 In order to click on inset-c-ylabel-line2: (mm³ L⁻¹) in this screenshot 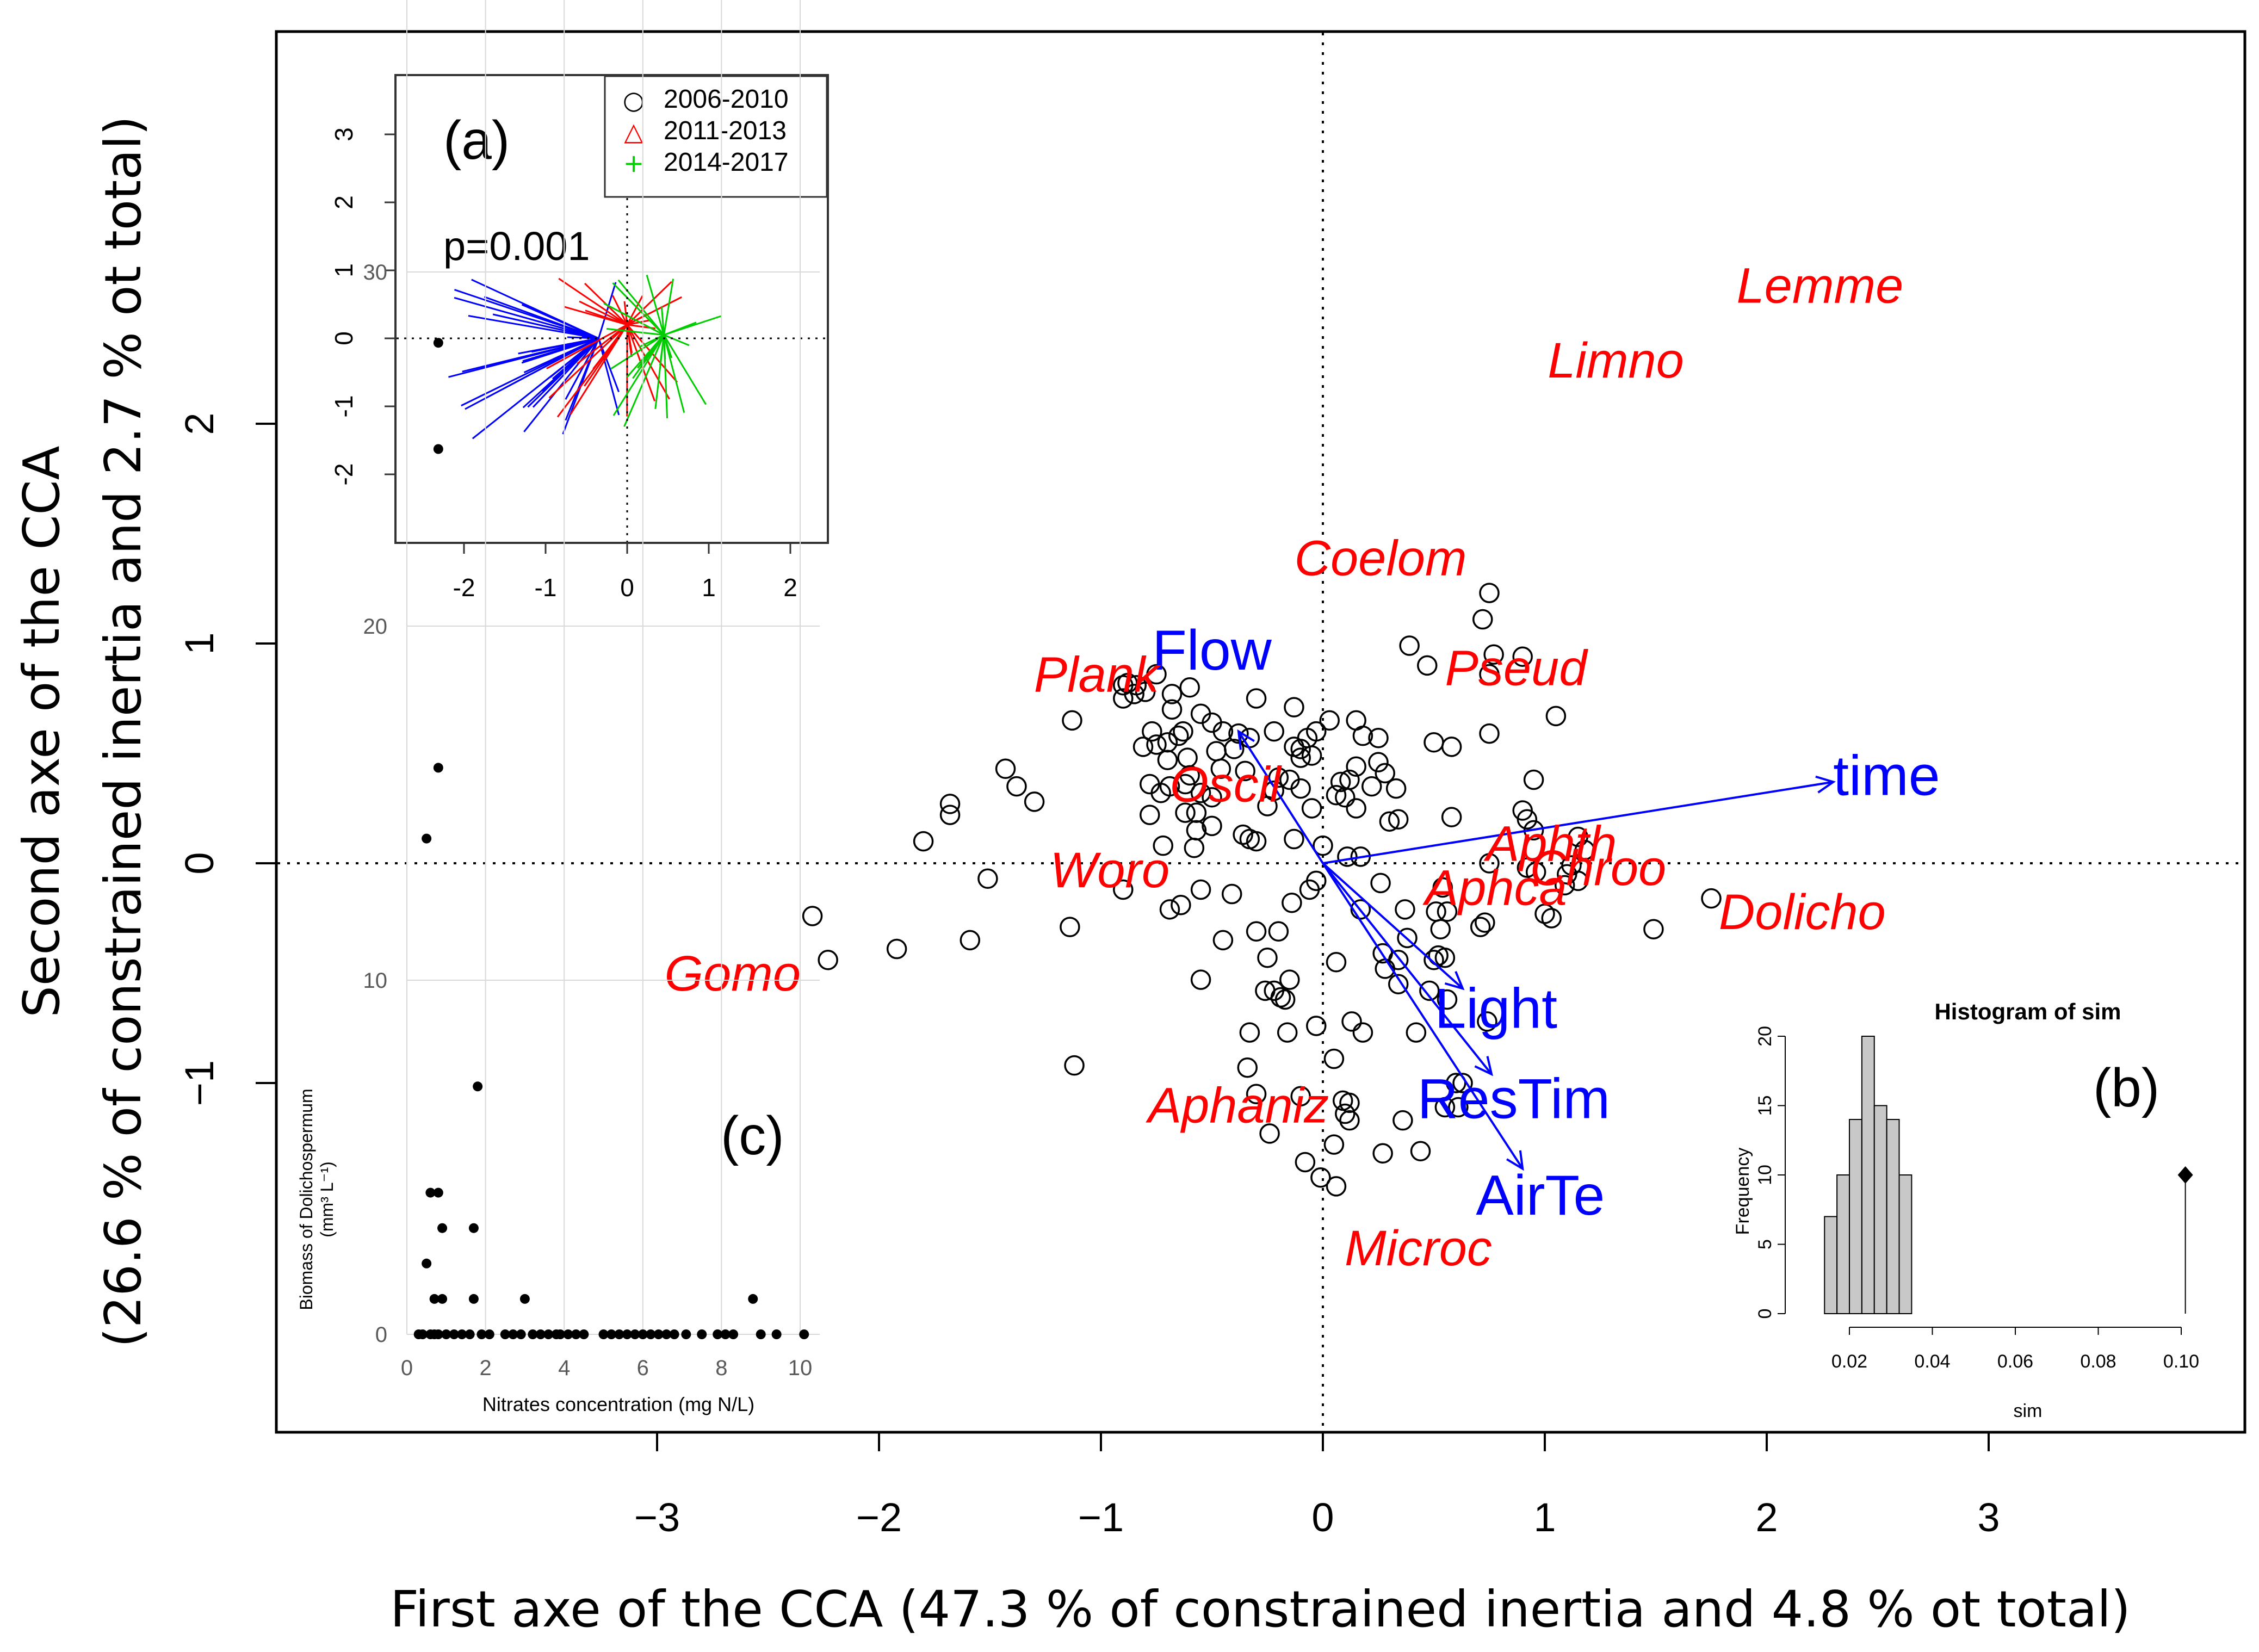, I will do `click(327, 1199)`.